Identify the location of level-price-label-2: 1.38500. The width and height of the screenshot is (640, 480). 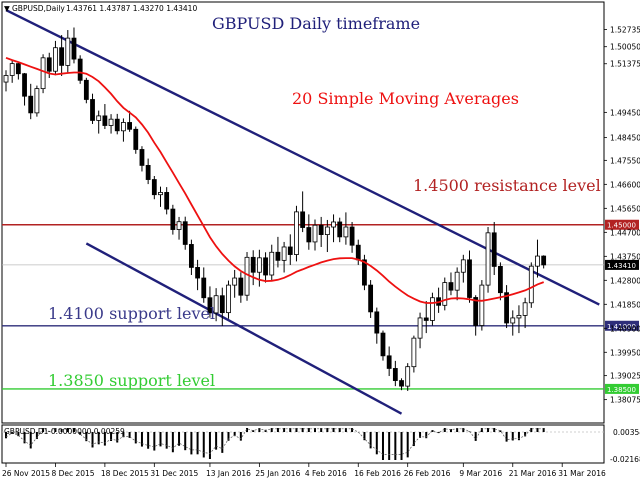
(621, 390).